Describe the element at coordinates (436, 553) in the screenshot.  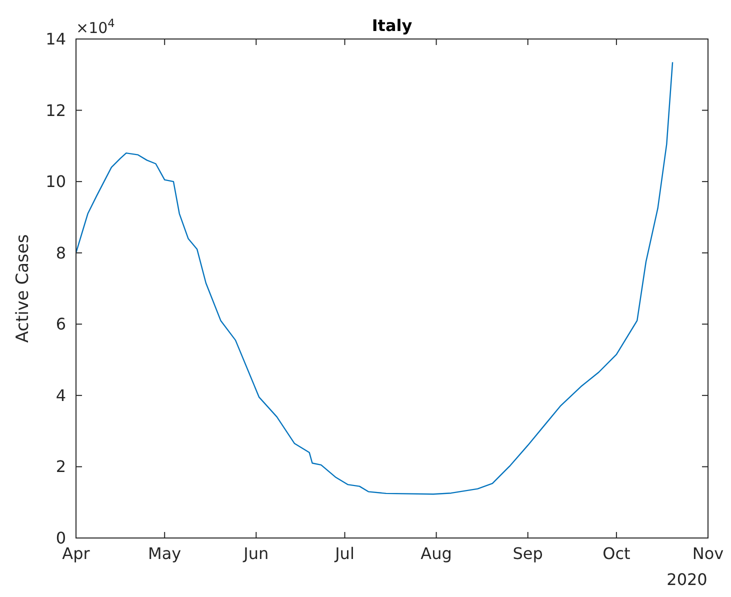
I see `x-tick-label: Aug` at that location.